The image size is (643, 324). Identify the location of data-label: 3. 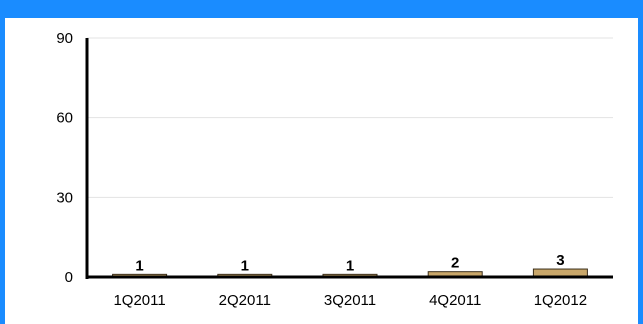
(560, 260).